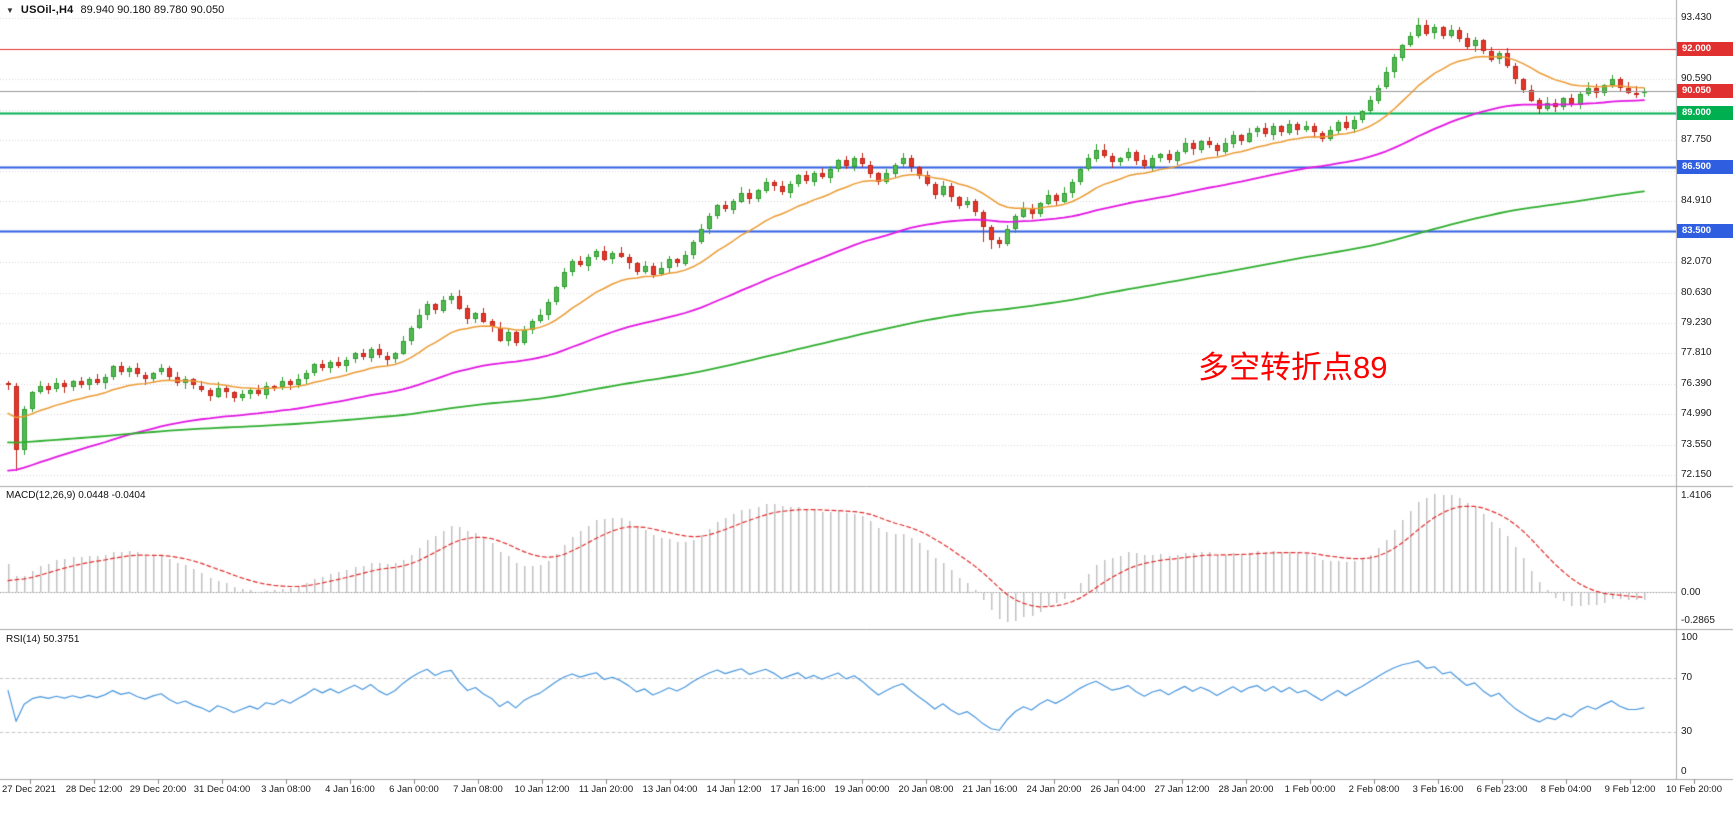  I want to click on time-axis-label: 14 Jan 12:00, so click(734, 789).